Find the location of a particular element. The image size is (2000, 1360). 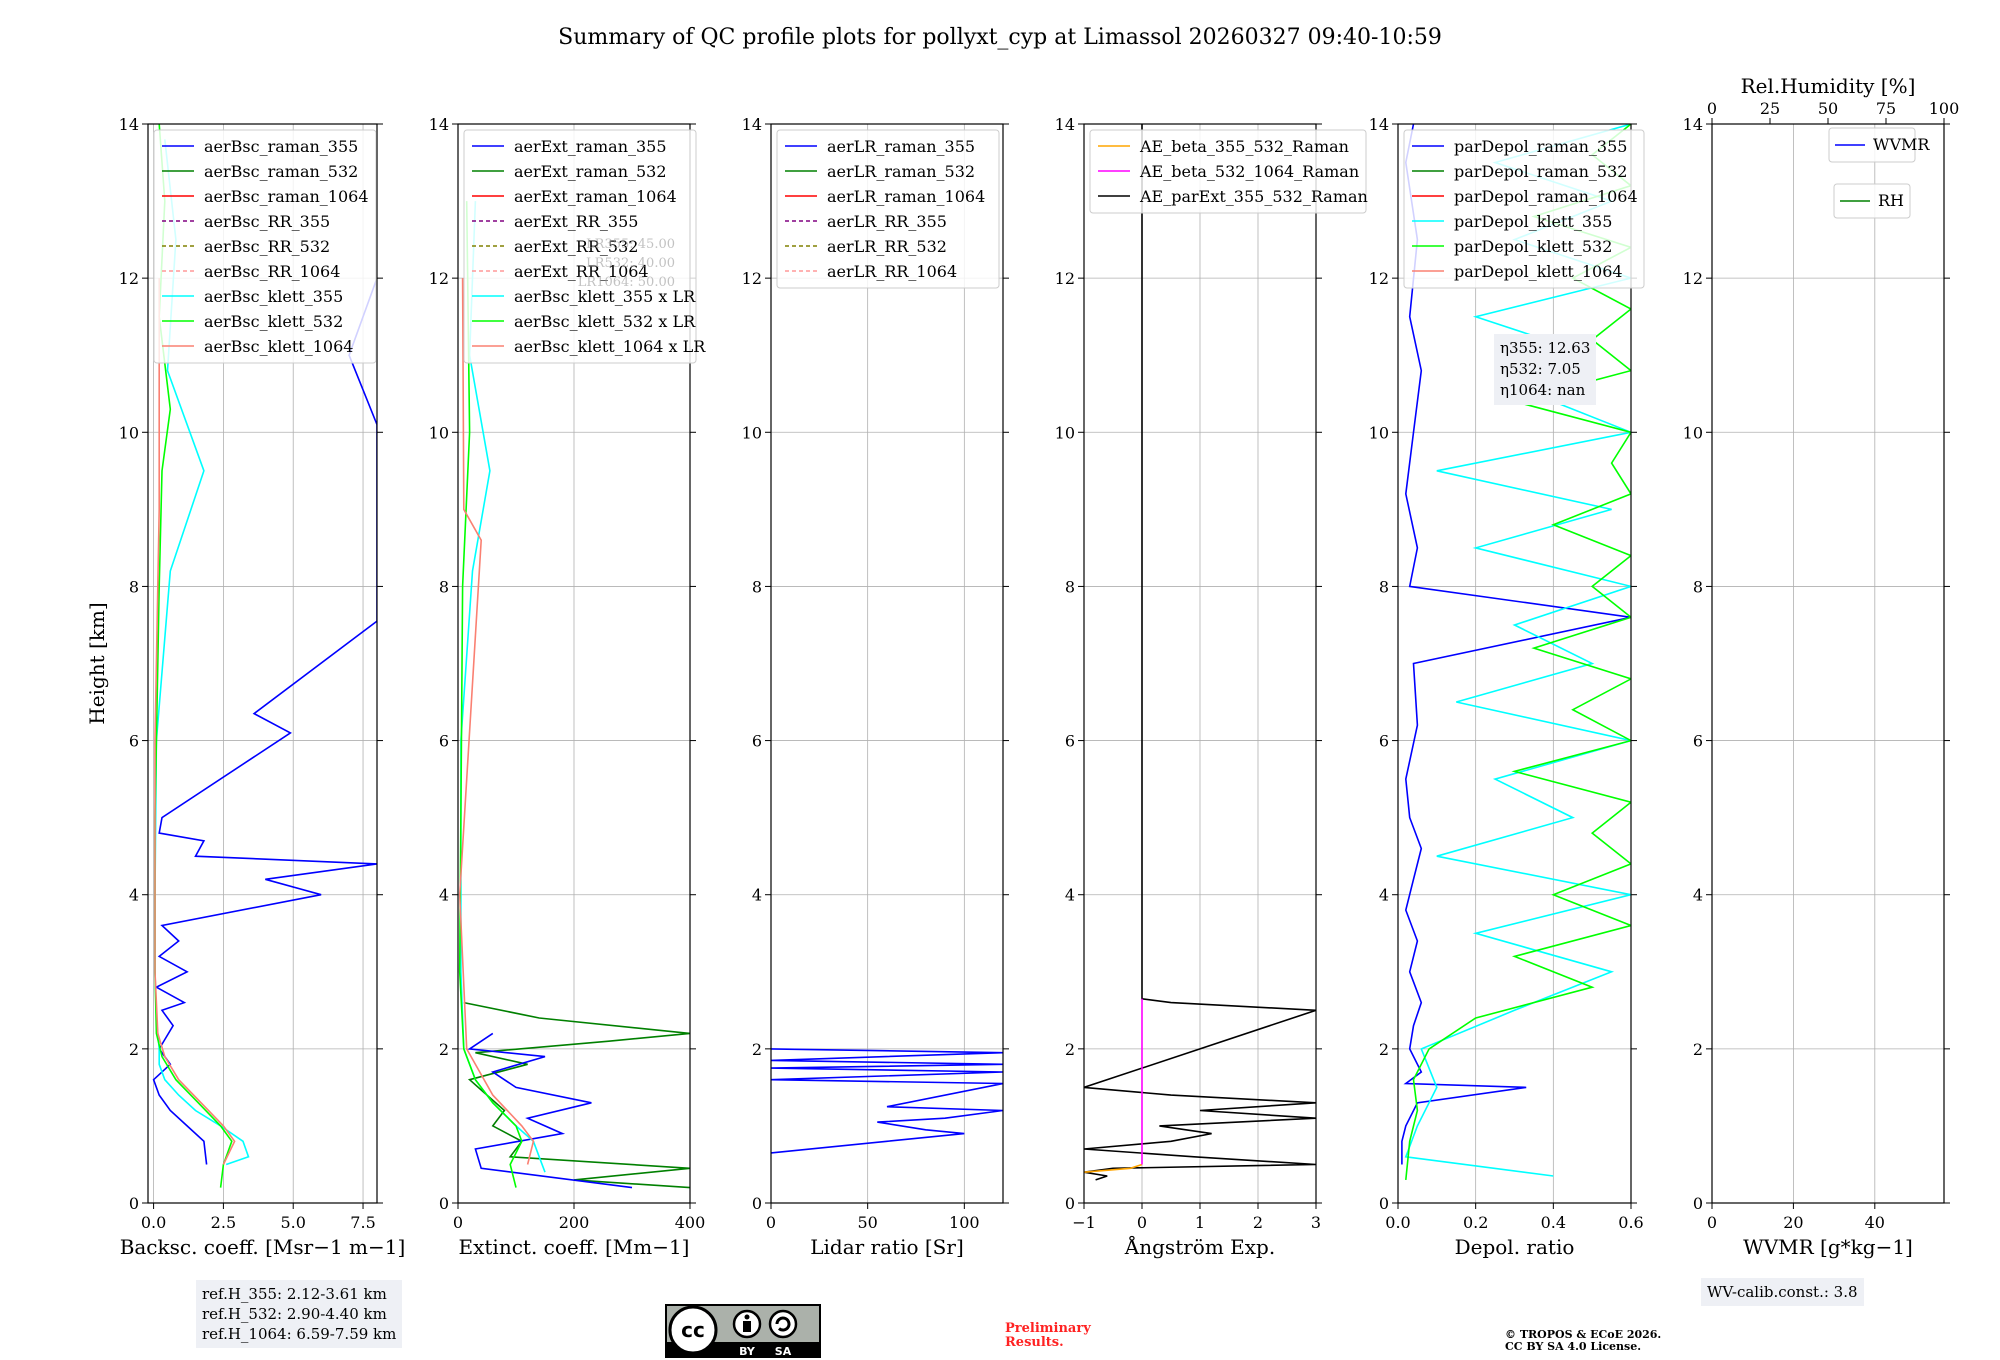

eta-532: η532: 7.05 is located at coordinates (1540, 369).